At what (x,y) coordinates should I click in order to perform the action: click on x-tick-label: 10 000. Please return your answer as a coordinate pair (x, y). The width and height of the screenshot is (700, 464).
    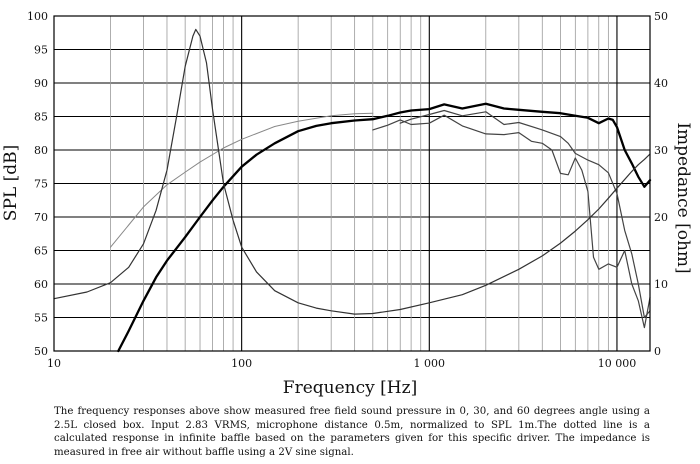
    Looking at the image, I should click on (617, 363).